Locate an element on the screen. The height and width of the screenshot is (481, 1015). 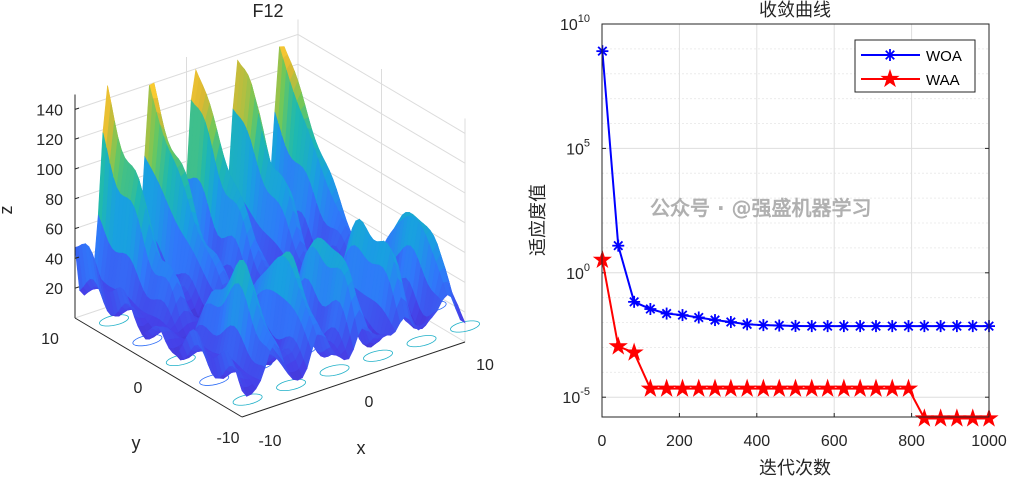
legend-marker-waa is located at coordinates (890, 78).